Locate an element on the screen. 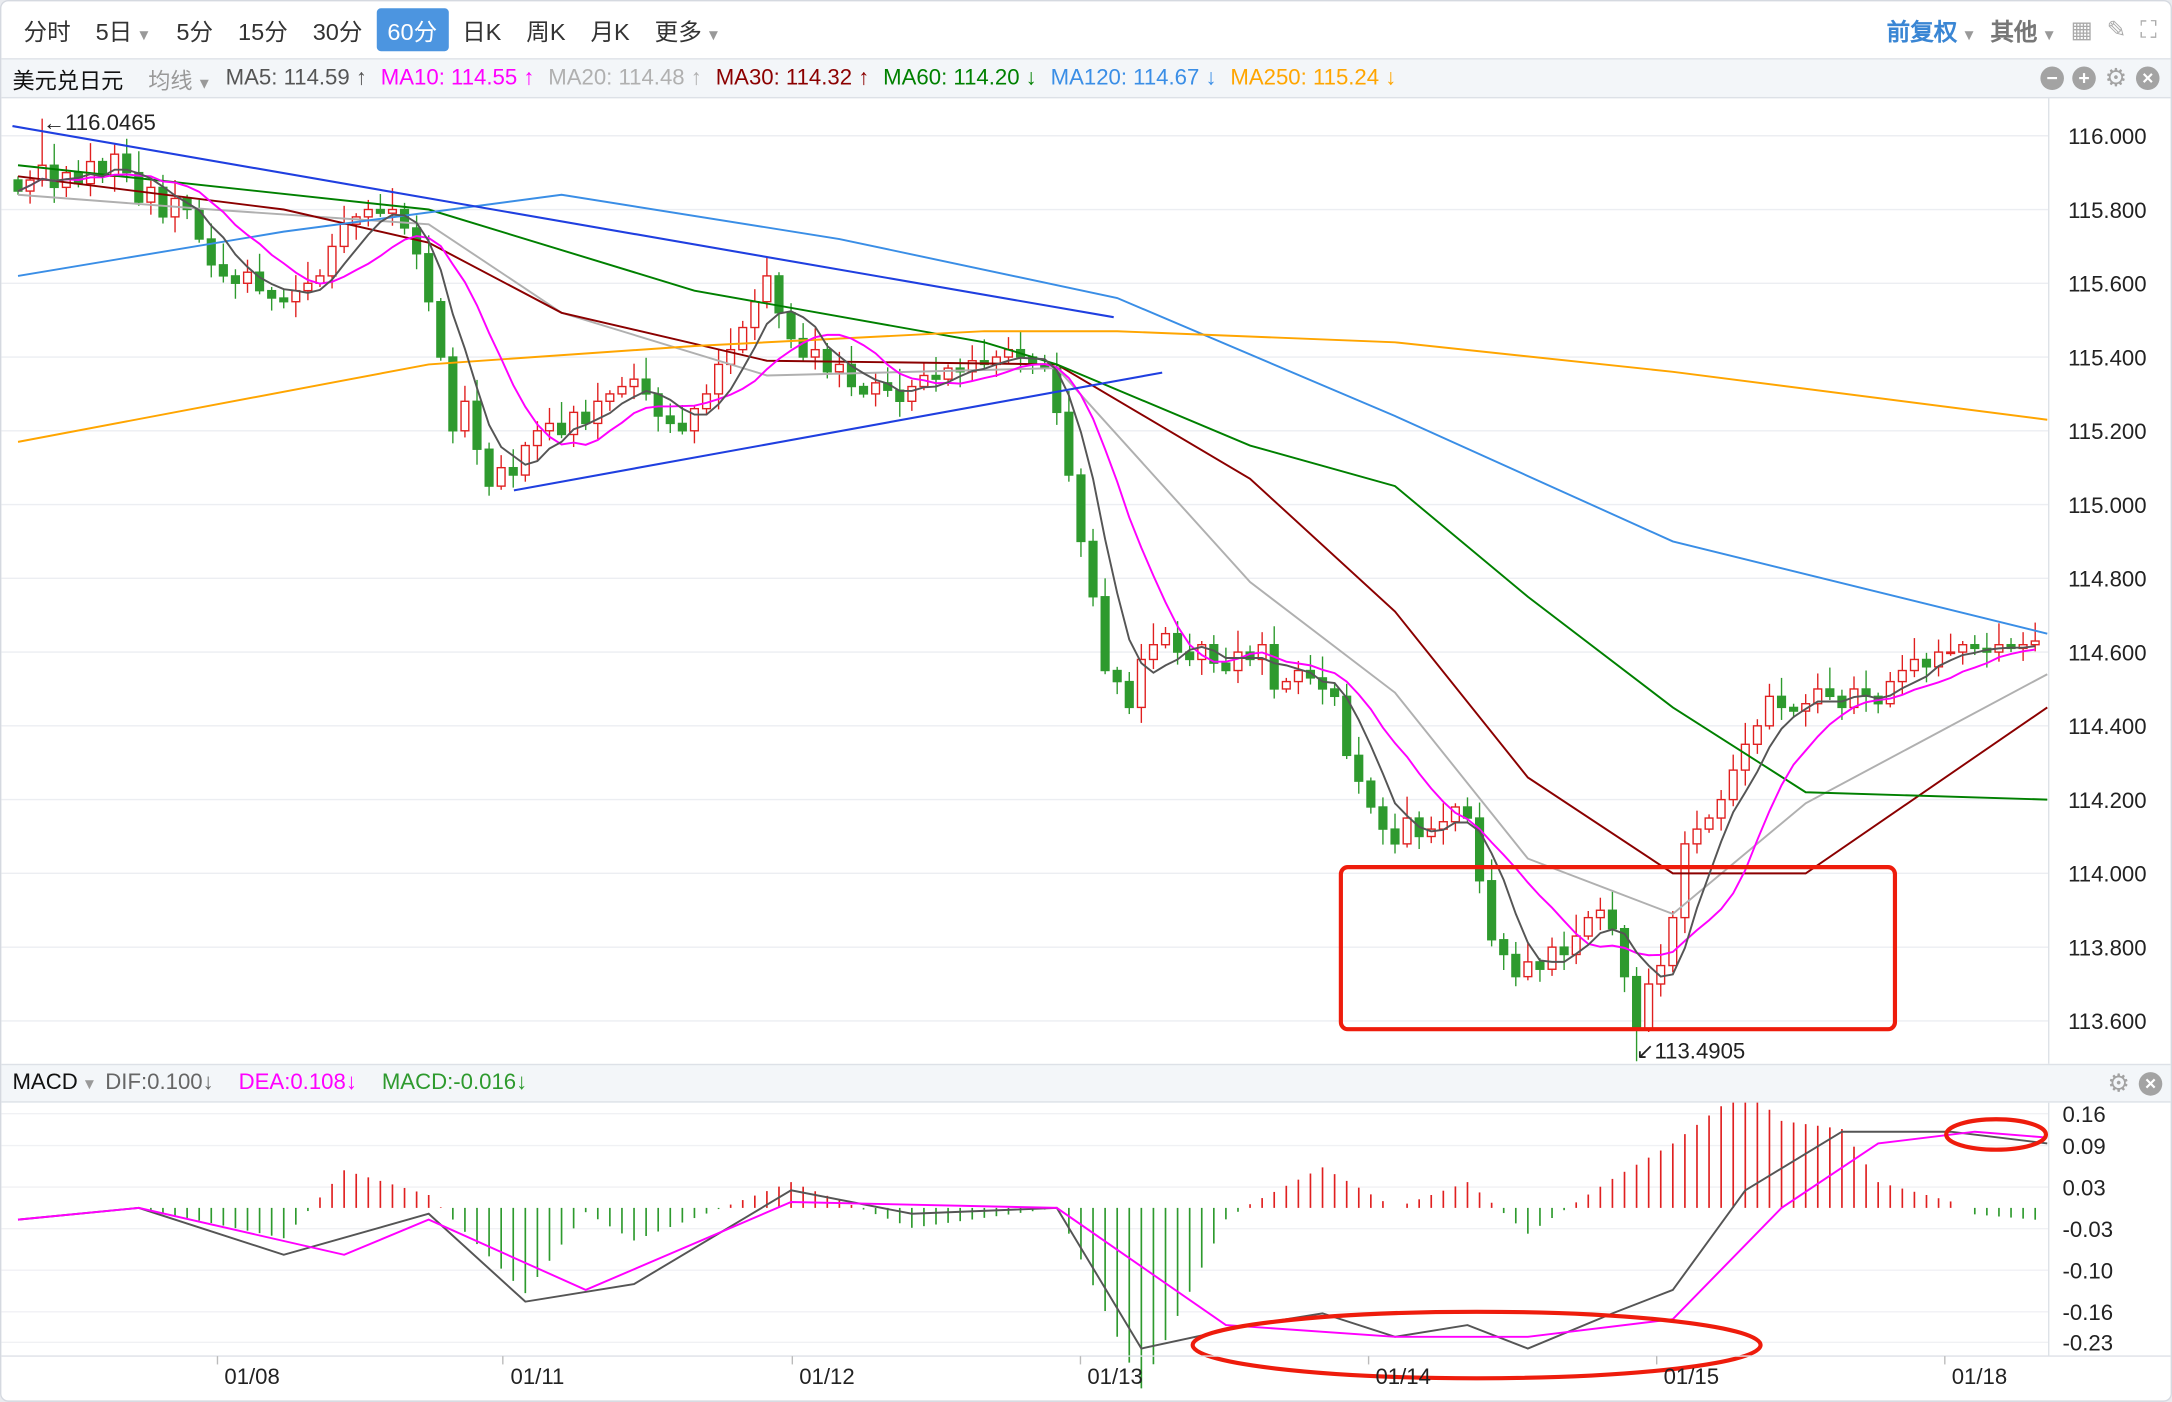  ma250-line is located at coordinates (1032, 386).